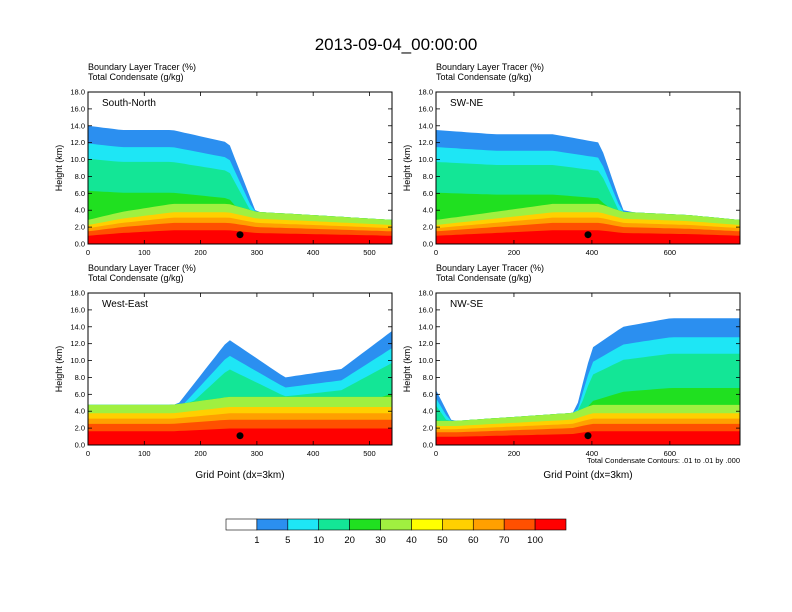 The width and height of the screenshot is (792, 612). What do you see at coordinates (411, 540) in the screenshot?
I see `colorbar-label: 40` at bounding box center [411, 540].